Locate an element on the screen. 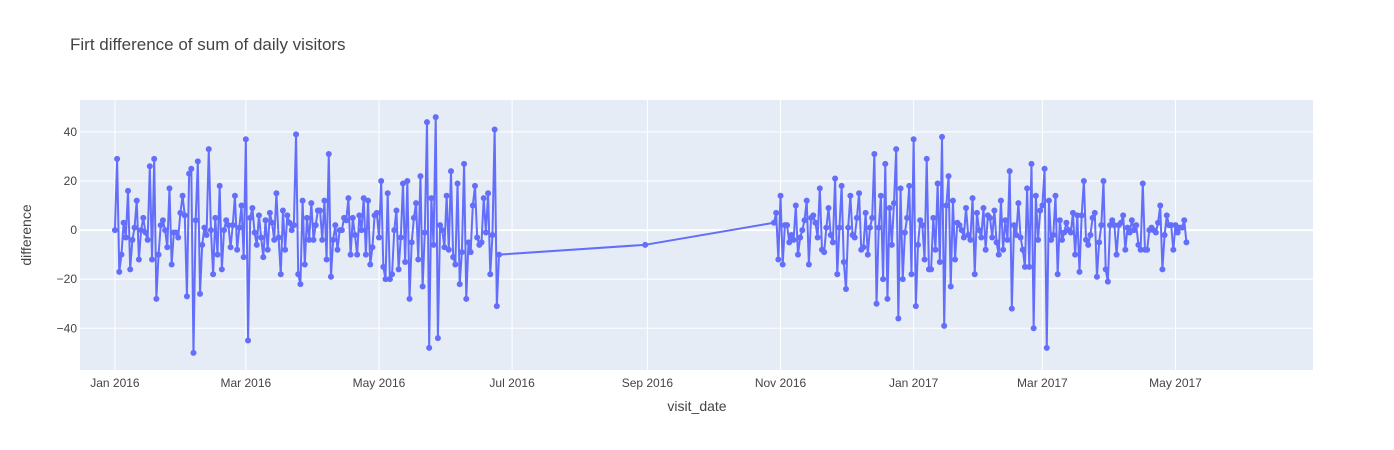 The width and height of the screenshot is (1394, 450). x-tick-label: May 2016 is located at coordinates (379, 383).